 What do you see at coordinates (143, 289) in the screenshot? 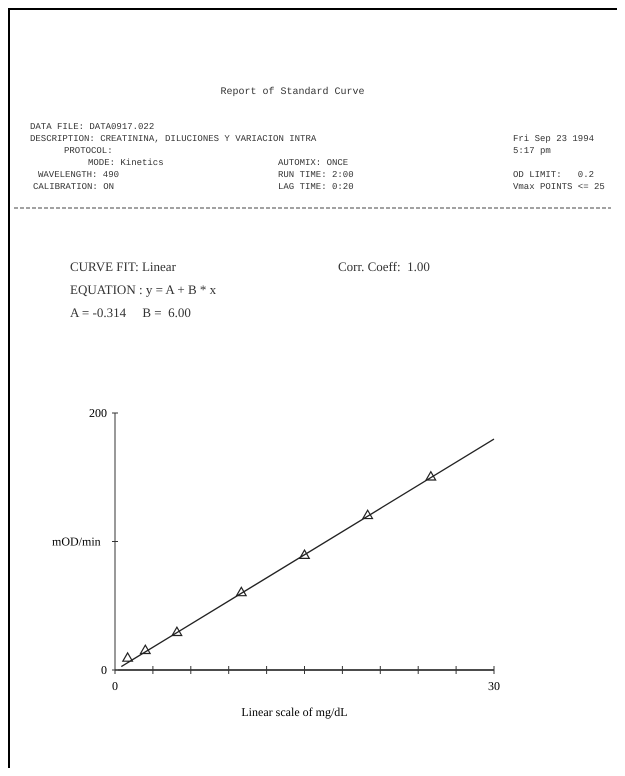
I see `text: EQUATION : y = A + B * x` at bounding box center [143, 289].